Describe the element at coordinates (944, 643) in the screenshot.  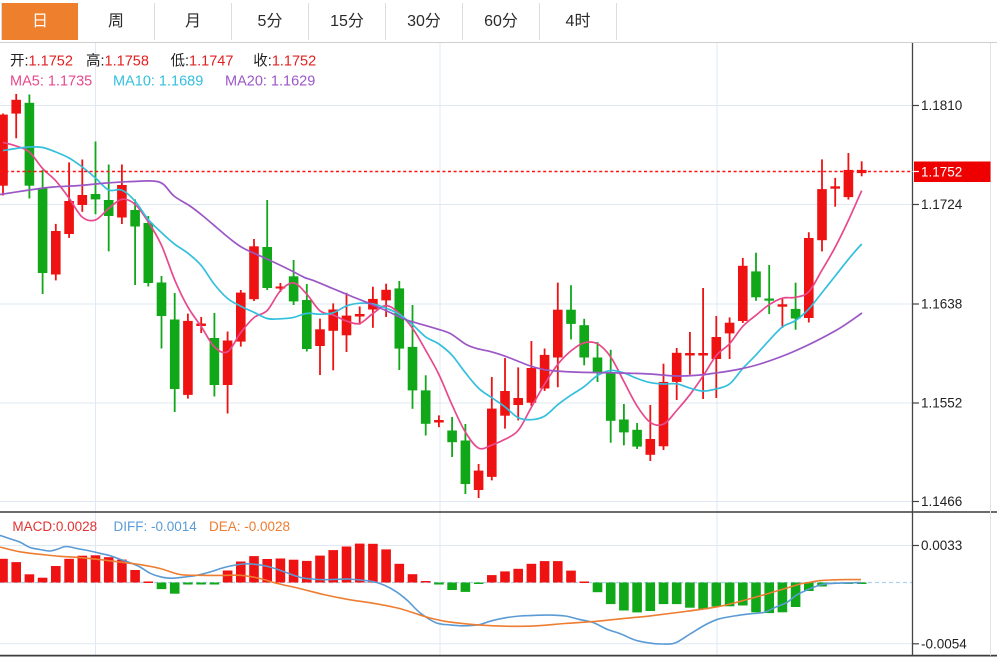
I see `svg-text: -0.0054` at that location.